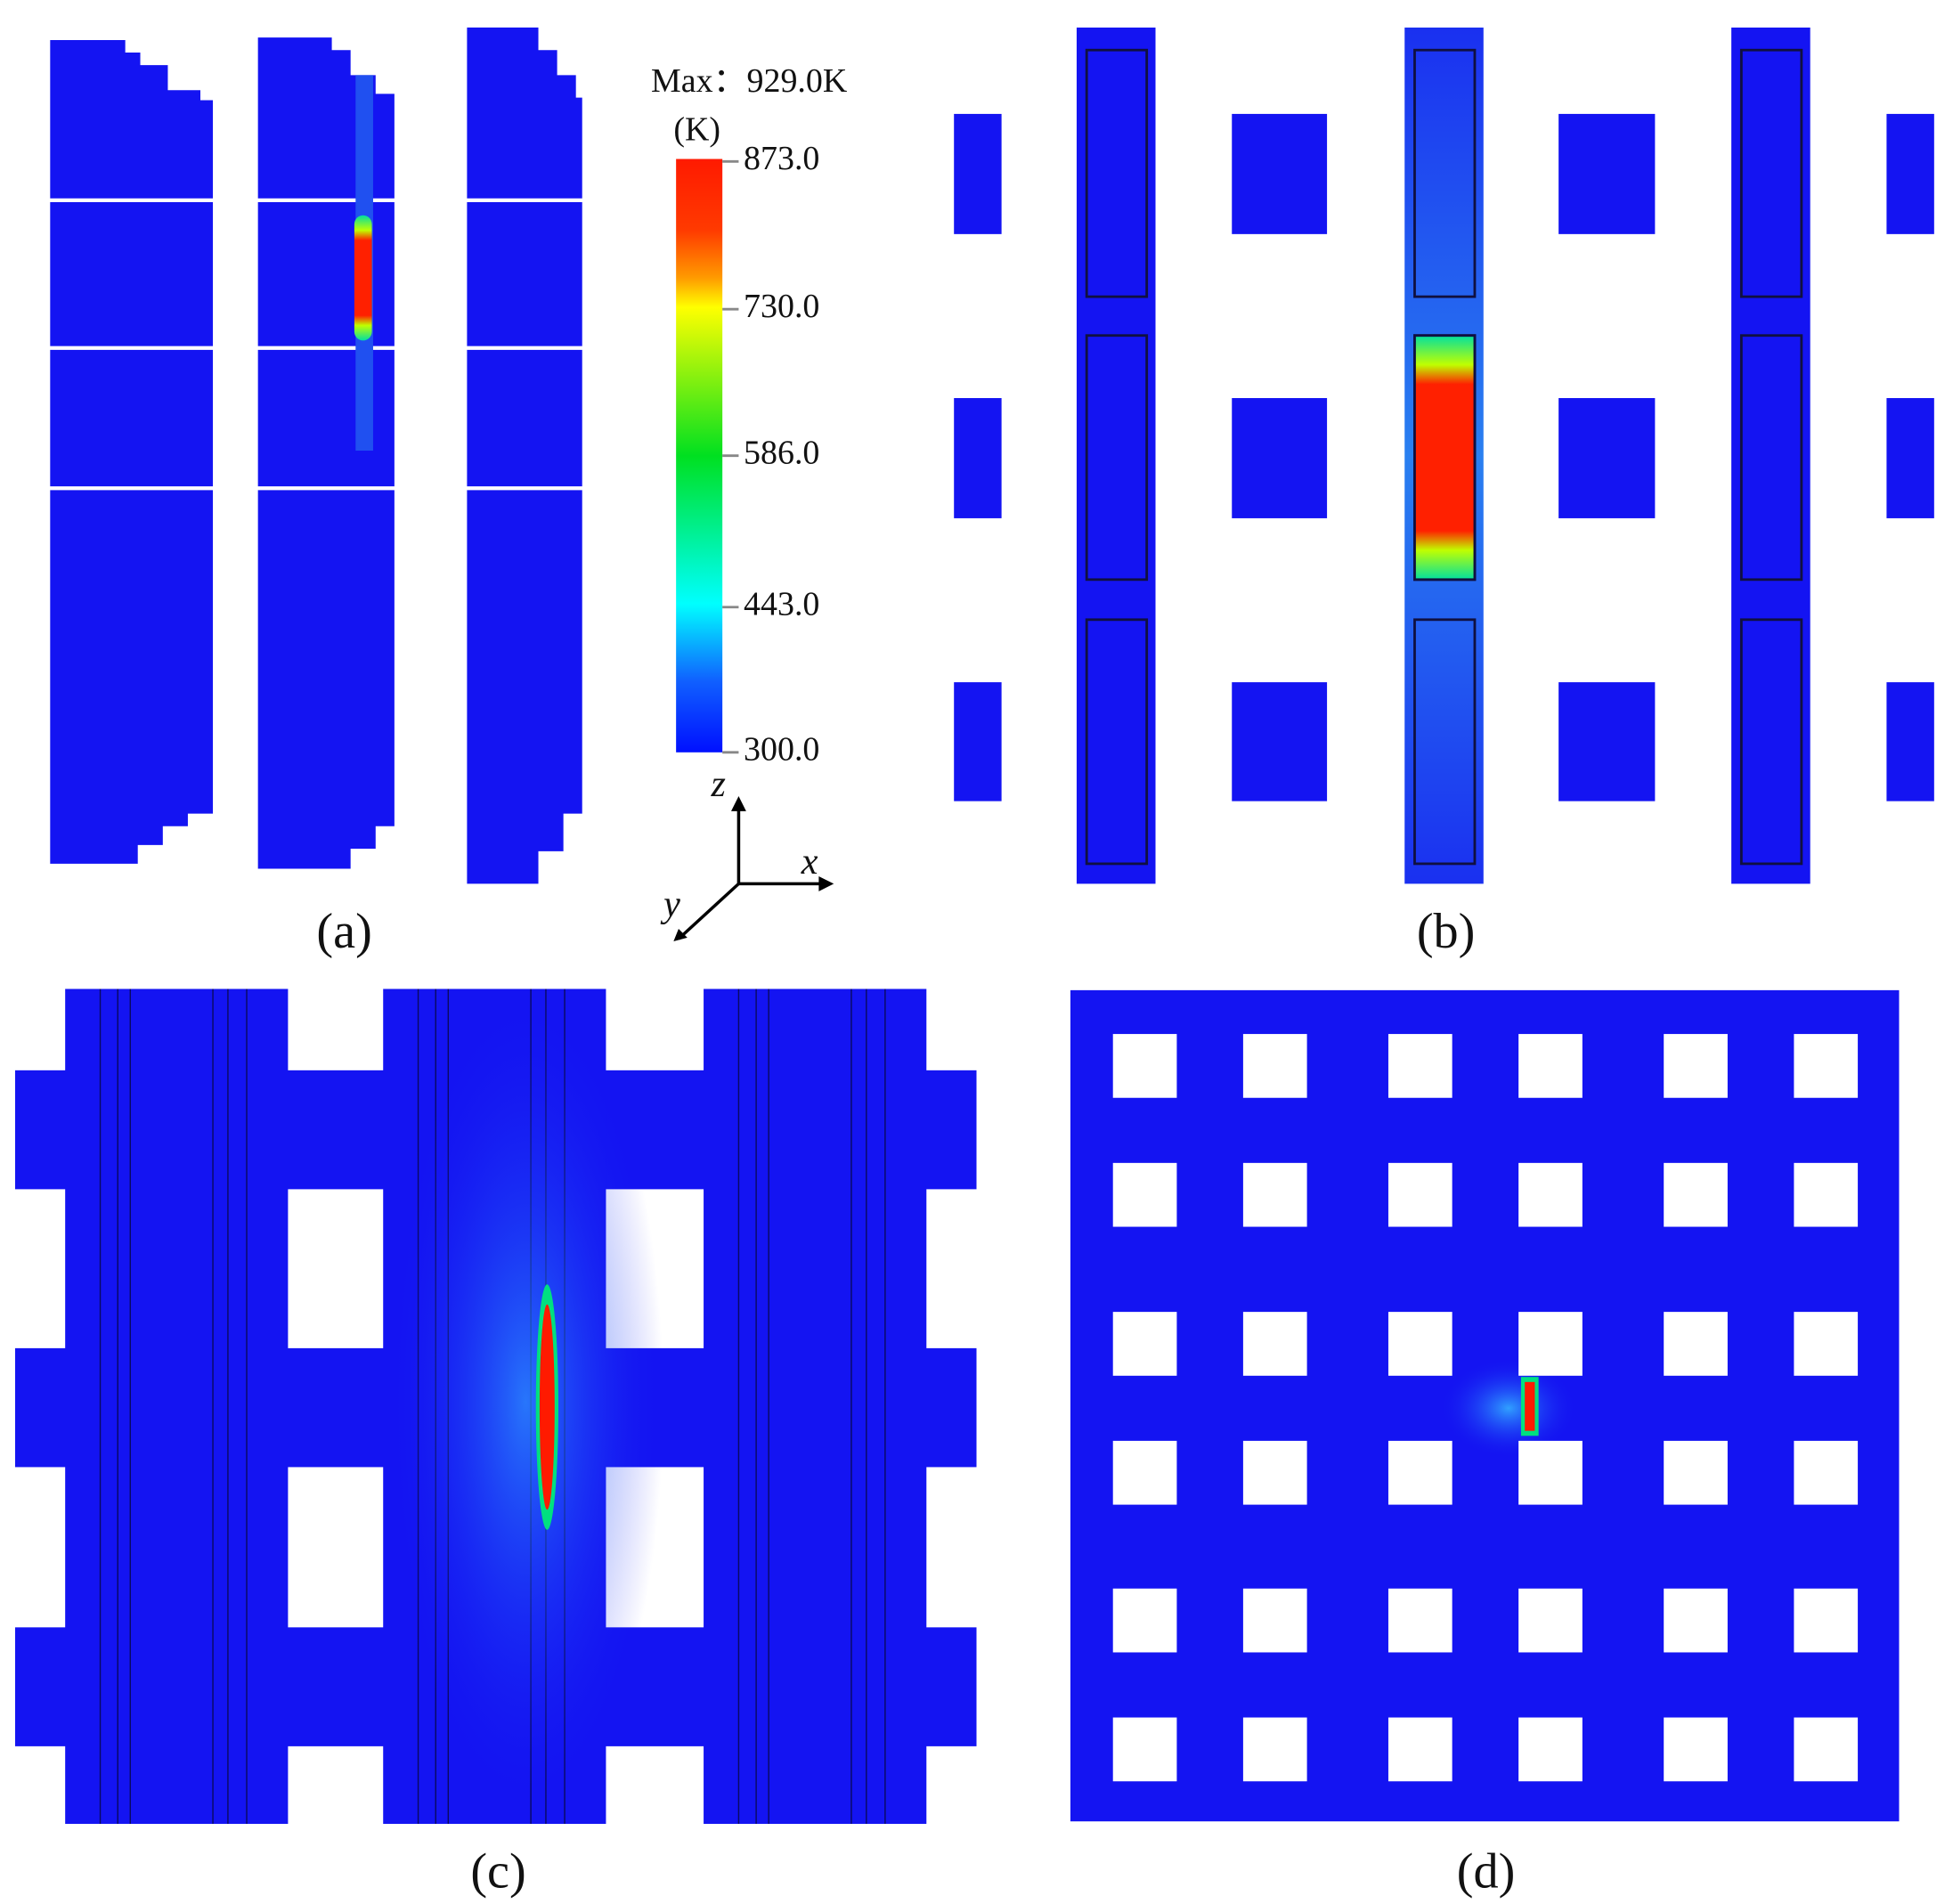 This screenshot has width=1953, height=1904. Describe the element at coordinates (749, 81) in the screenshot. I see `max-label: Max：929.0K` at that location.